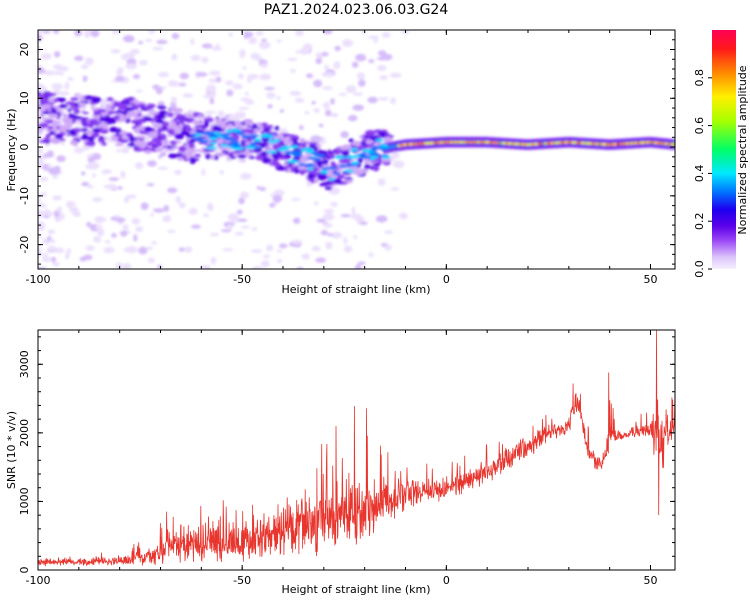 The image size is (750, 600). Describe the element at coordinates (724, 149) in the screenshot. I see `colorbar-gradient` at that location.